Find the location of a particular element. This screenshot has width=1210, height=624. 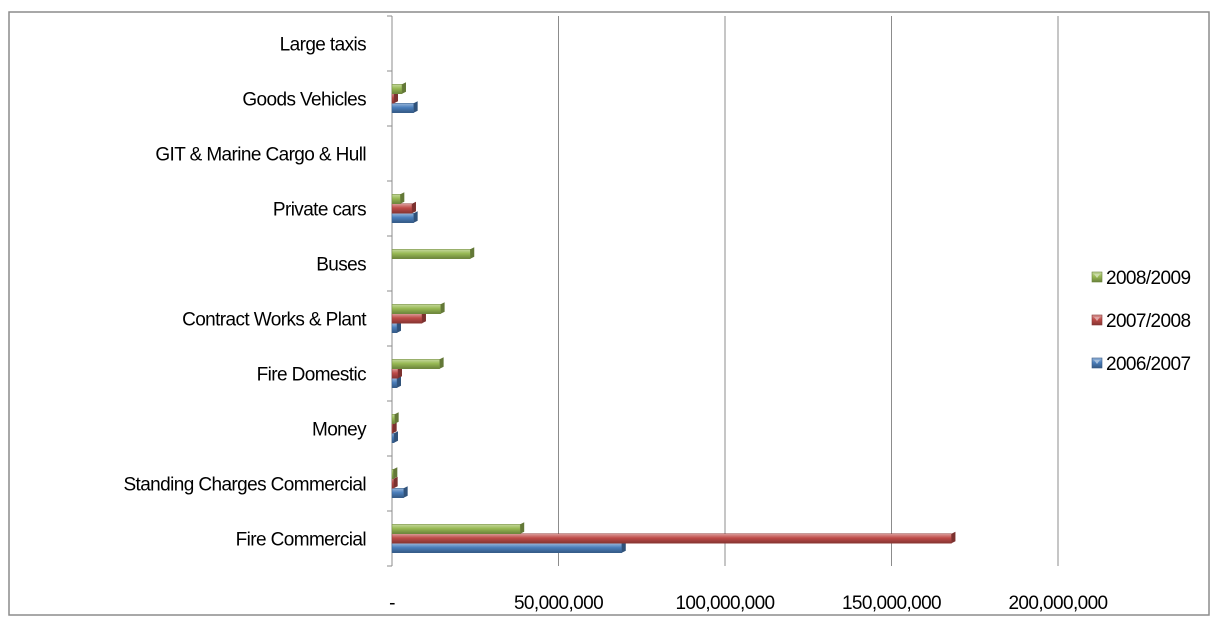

legend-label: 2006/2007 is located at coordinates (1148, 364).